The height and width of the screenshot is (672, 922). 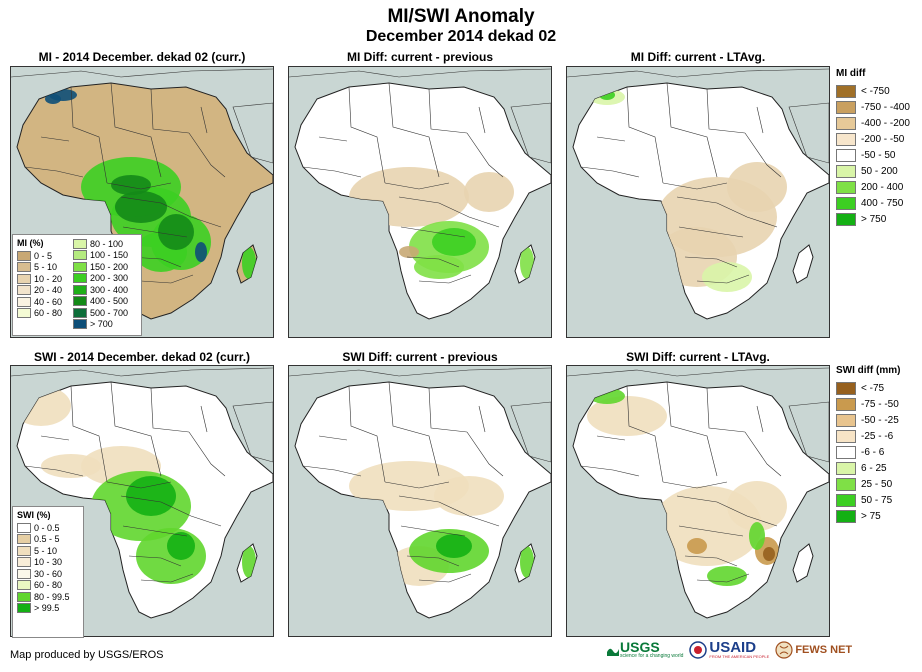 What do you see at coordinates (104, 302) in the screenshot?
I see `mi-legend-item: 400 - 500` at bounding box center [104, 302].